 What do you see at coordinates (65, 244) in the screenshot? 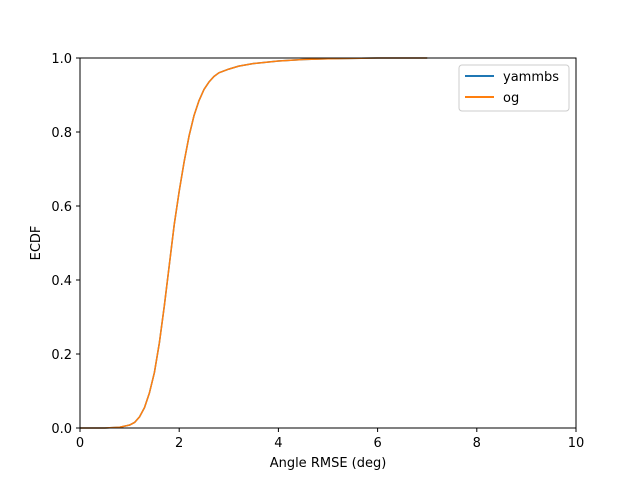
I see `y-axis-ticks: 0.0 0.2 0.4 0.6 0.8 1.0` at bounding box center [65, 244].